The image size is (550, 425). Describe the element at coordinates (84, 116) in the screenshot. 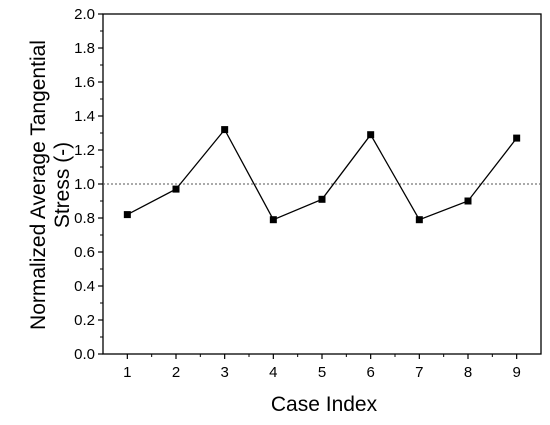

I see `y-tick-label: 1.4` at that location.